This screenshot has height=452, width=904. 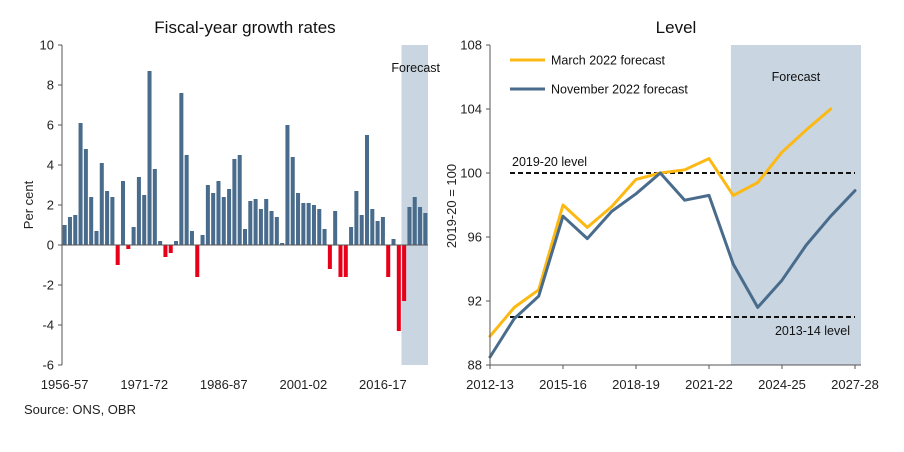 What do you see at coordinates (475, 237) in the screenshot?
I see `level-y-tick-label: 96` at bounding box center [475, 237].